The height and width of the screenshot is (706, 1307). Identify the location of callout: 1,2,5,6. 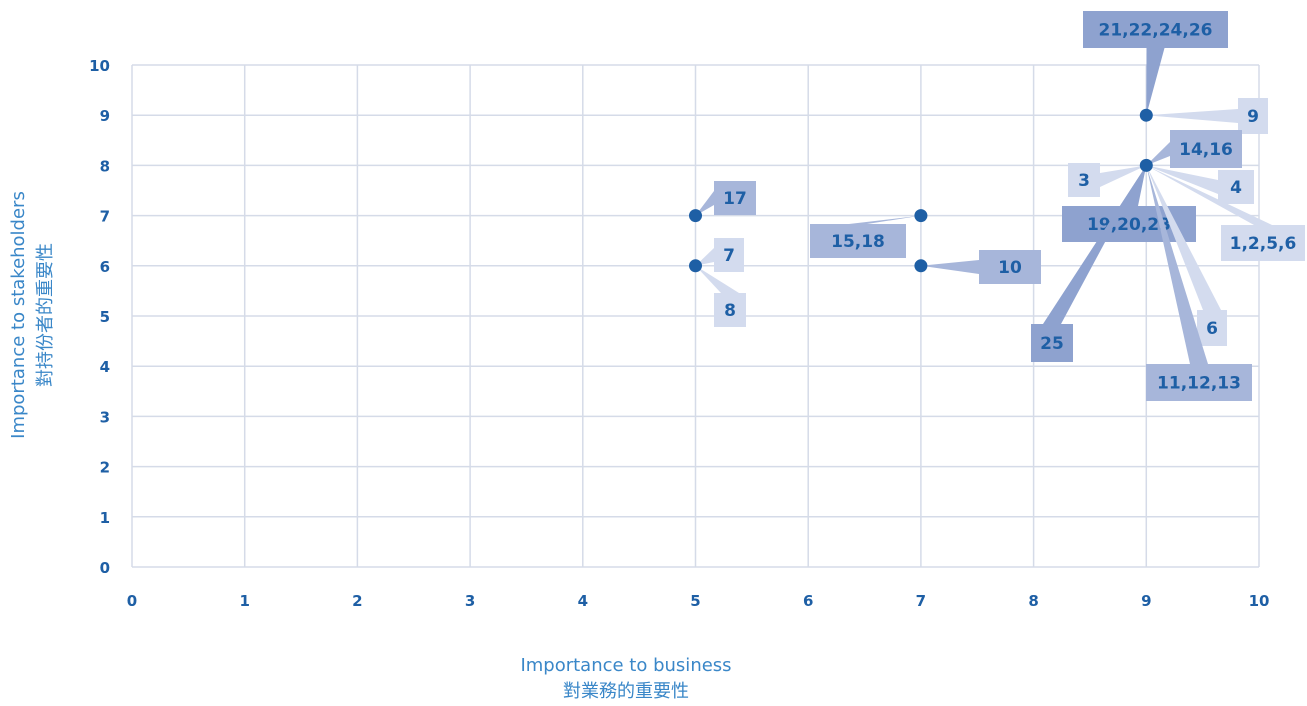
(1225, 213).